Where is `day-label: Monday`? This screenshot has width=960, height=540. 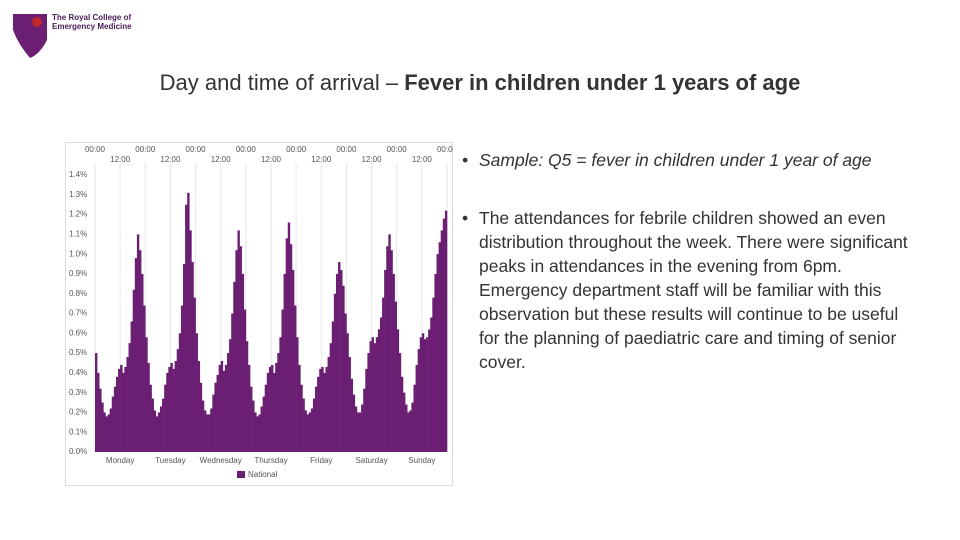 day-label: Monday is located at coordinates (120, 460).